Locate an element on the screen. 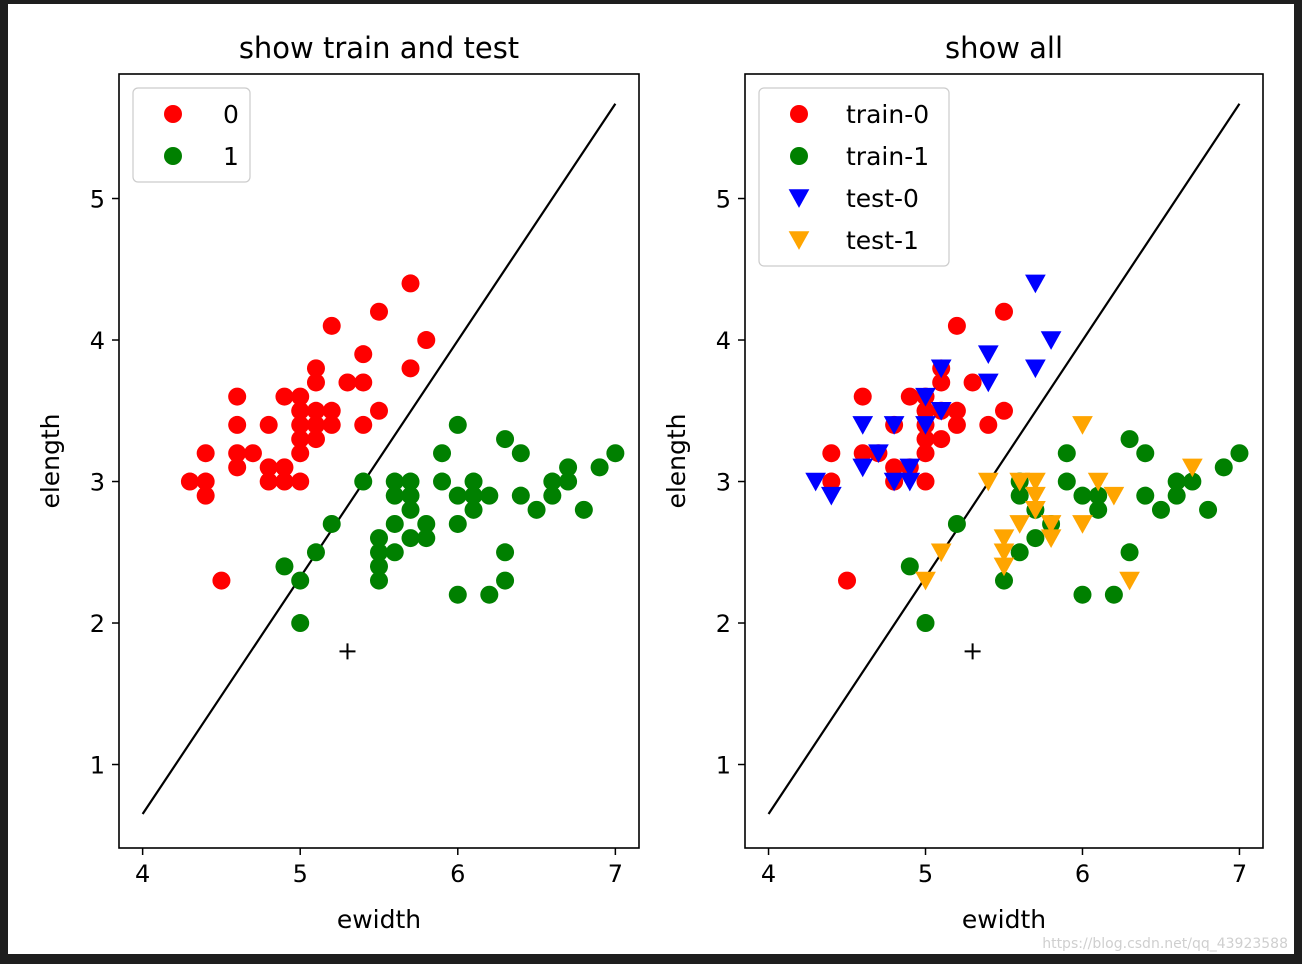  plus-marker is located at coordinates (972, 651).